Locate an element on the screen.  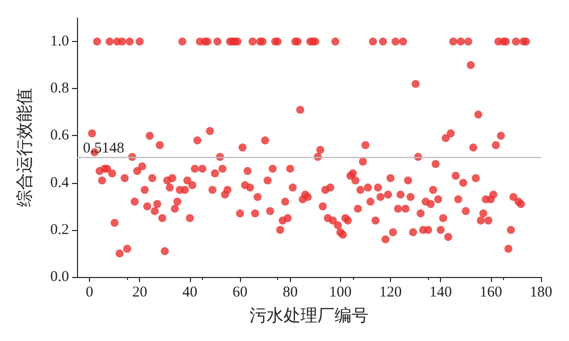
y-tick-label: 1.0 is located at coordinates (59, 42).